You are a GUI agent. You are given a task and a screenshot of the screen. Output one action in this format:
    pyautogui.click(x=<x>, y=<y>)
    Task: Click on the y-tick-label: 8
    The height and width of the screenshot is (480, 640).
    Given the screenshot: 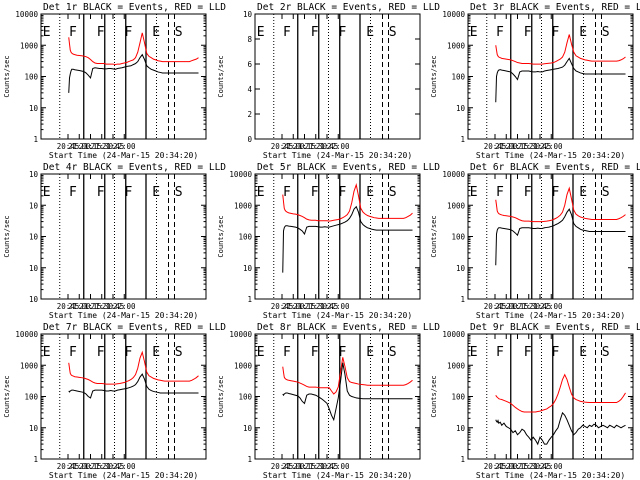 What is the action you would take?
    pyautogui.click(x=249, y=39)
    